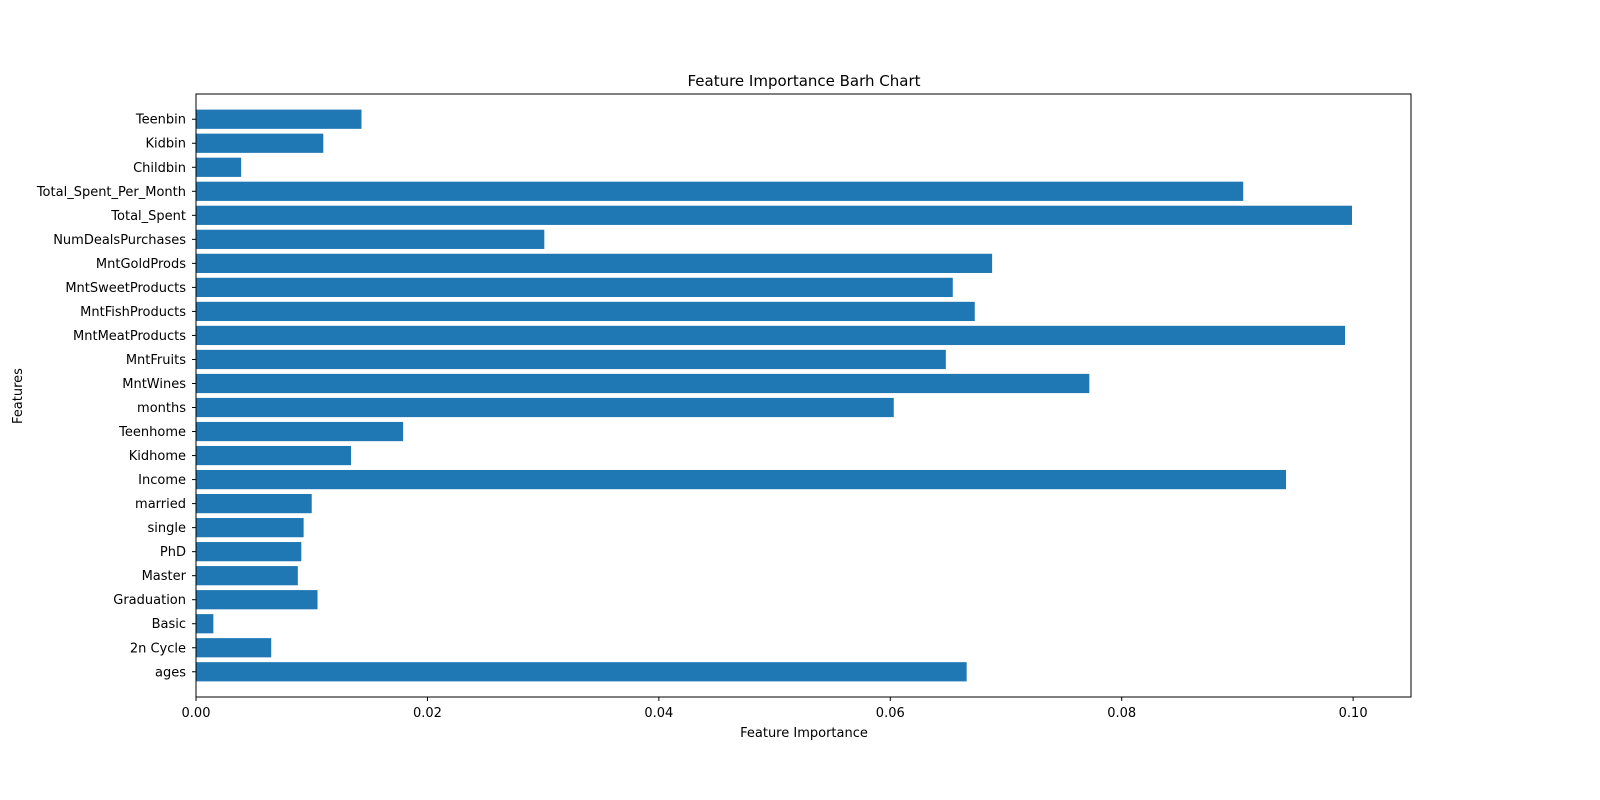  What do you see at coordinates (370, 239) in the screenshot?
I see `bar-numdealspurchases` at bounding box center [370, 239].